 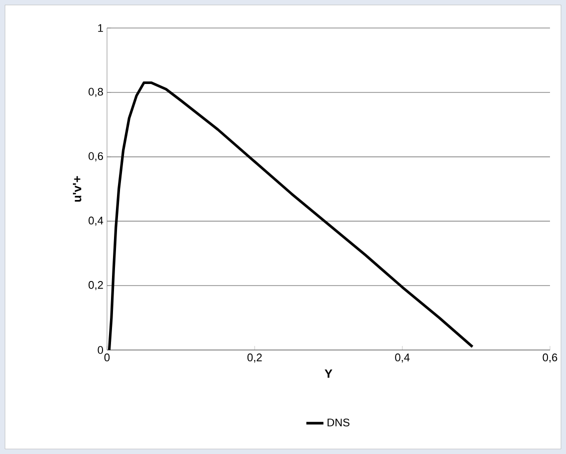 What do you see at coordinates (339, 422) in the screenshot?
I see `legend-label: DNS` at bounding box center [339, 422].